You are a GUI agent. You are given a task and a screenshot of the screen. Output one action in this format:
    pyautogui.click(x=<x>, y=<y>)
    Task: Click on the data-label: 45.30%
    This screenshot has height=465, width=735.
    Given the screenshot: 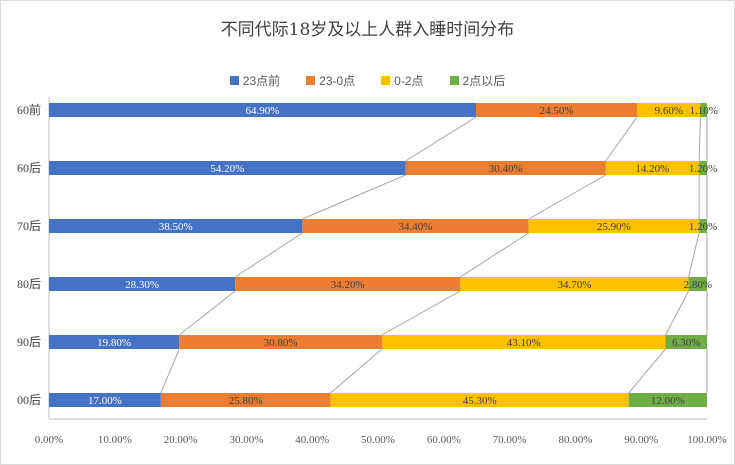 What is the action you would take?
    pyautogui.click(x=480, y=401)
    